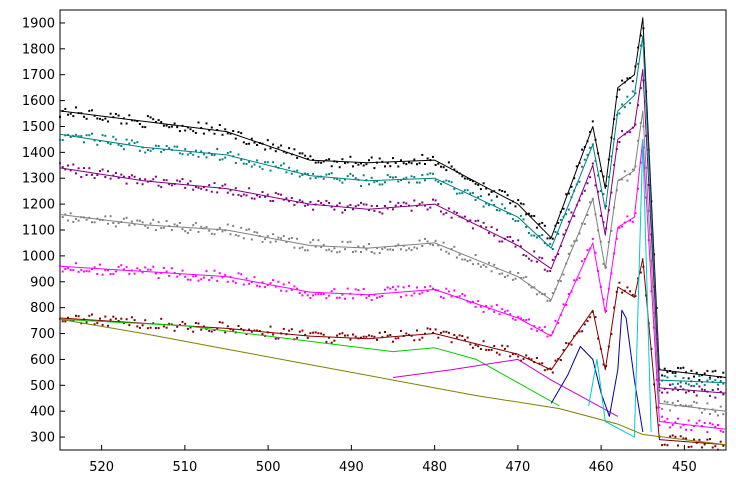 The height and width of the screenshot is (479, 736). What do you see at coordinates (38, 101) in the screenshot?
I see `y-tick-label: 1600` at bounding box center [38, 101].